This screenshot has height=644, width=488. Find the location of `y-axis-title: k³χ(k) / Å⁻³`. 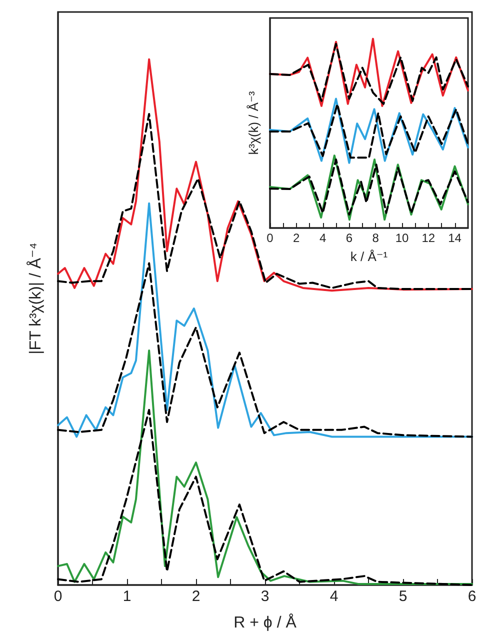

y-axis-title: k³χ(k) / Å⁻³ is located at coordinates (253, 122).